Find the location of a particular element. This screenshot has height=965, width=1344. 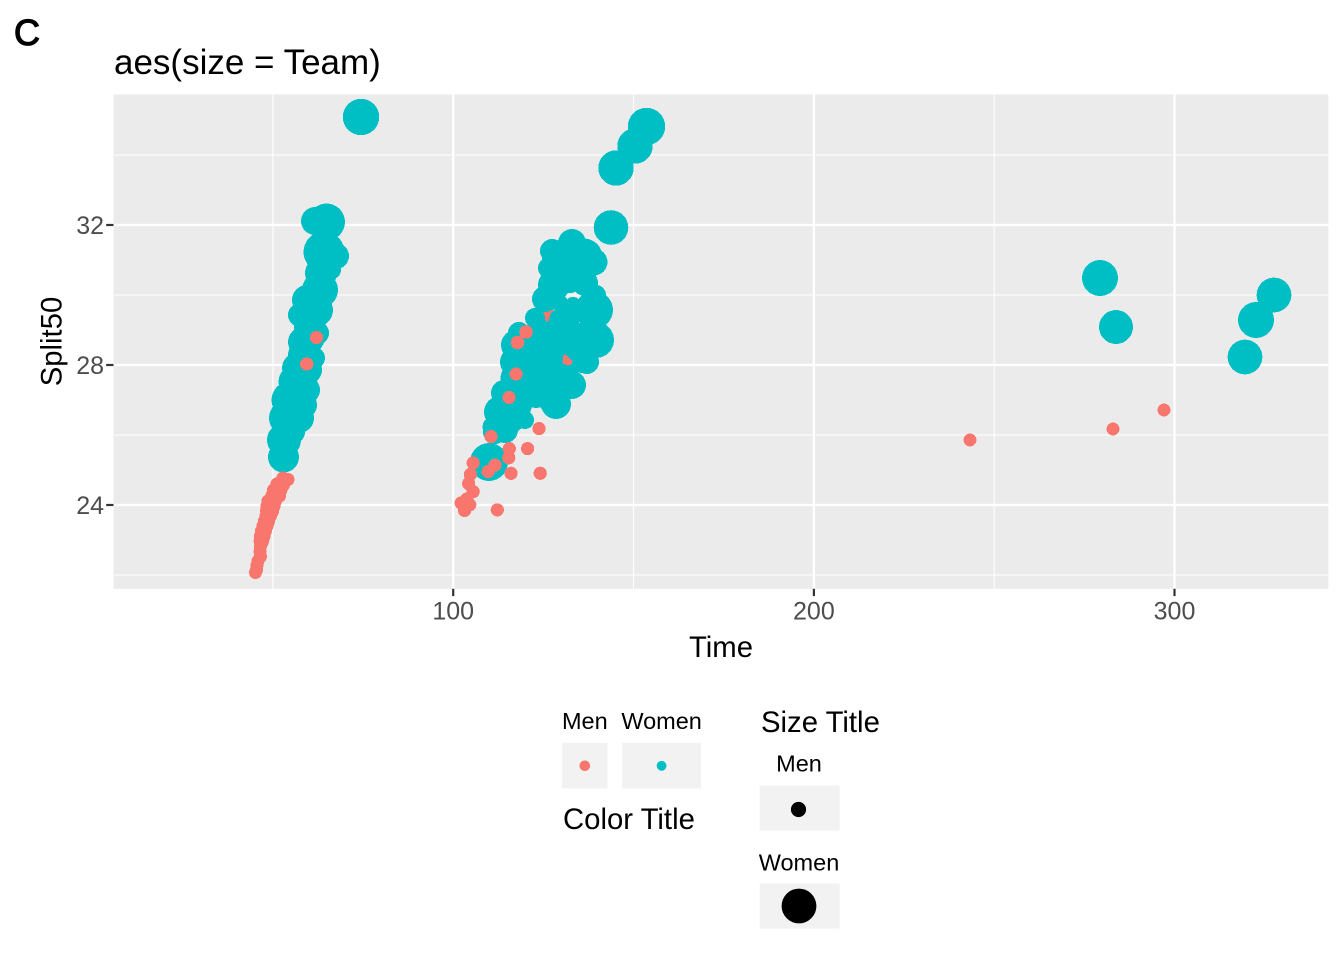

svg-text: 32 is located at coordinates (90, 226).